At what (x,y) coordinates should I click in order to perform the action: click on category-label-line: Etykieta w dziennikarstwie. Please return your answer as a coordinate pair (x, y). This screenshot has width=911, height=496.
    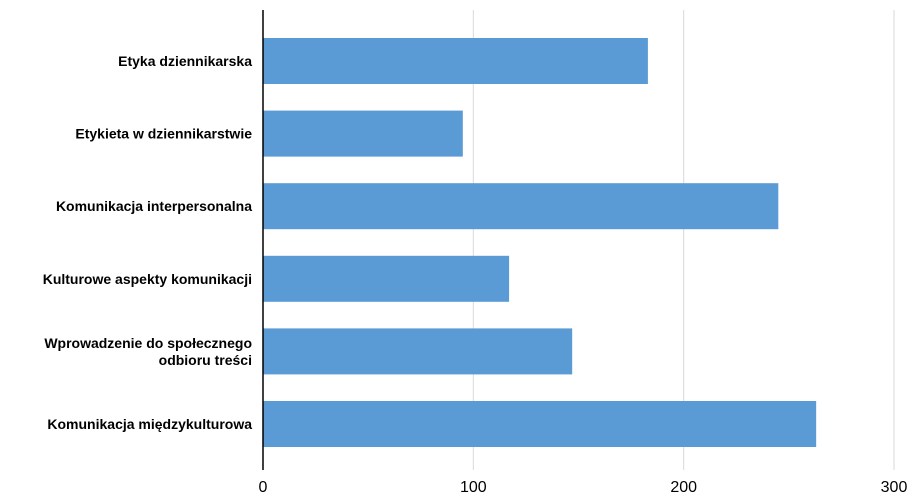
    Looking at the image, I should click on (163, 134).